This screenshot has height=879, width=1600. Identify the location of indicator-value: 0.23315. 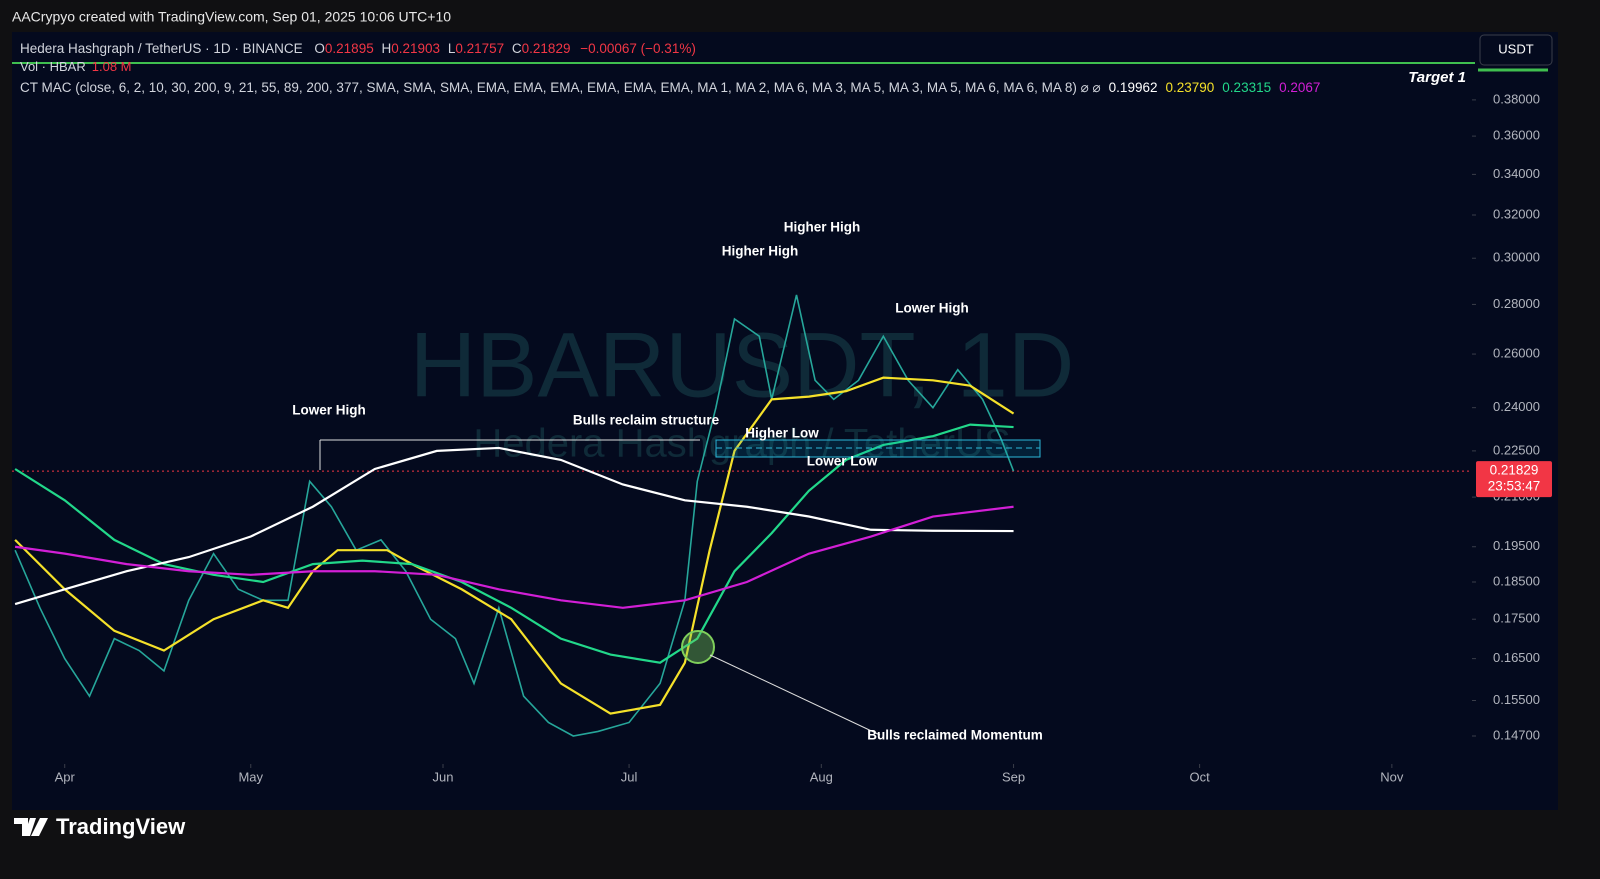
(1246, 87).